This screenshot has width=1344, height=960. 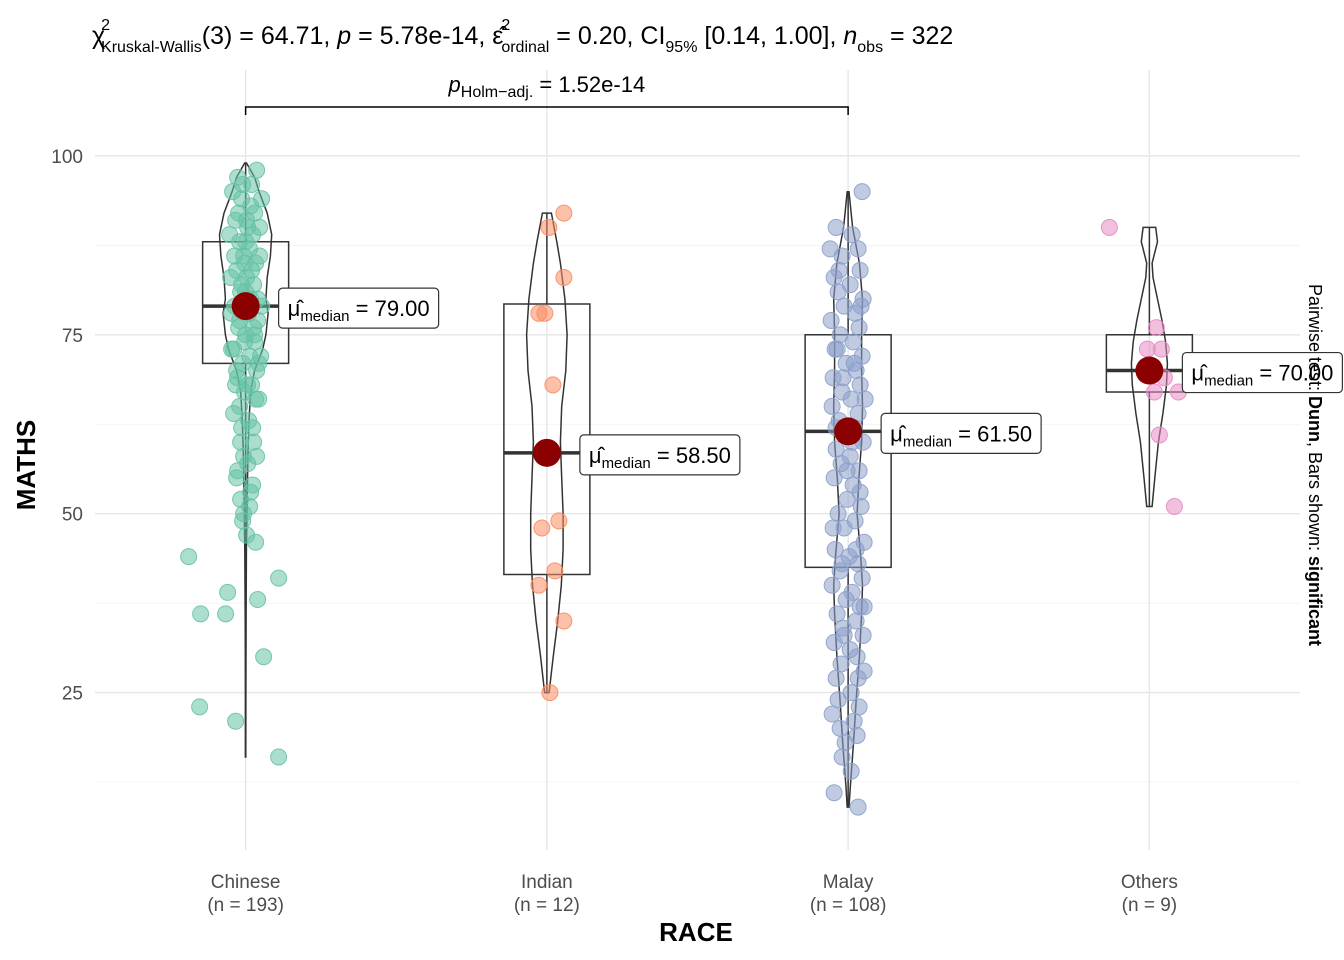 I want to click on y-axis-title: MATHS, so click(x=26, y=465).